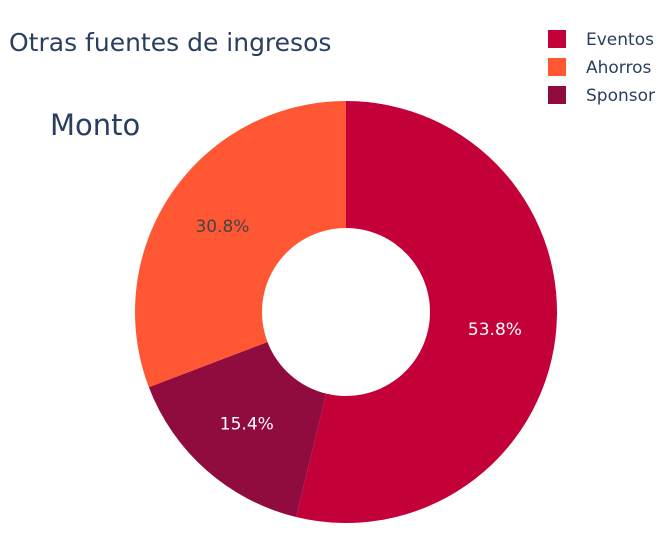 The height and width of the screenshot is (540, 668). What do you see at coordinates (495, 330) in the screenshot?
I see `slice-label-eventos: 53.8%` at bounding box center [495, 330].